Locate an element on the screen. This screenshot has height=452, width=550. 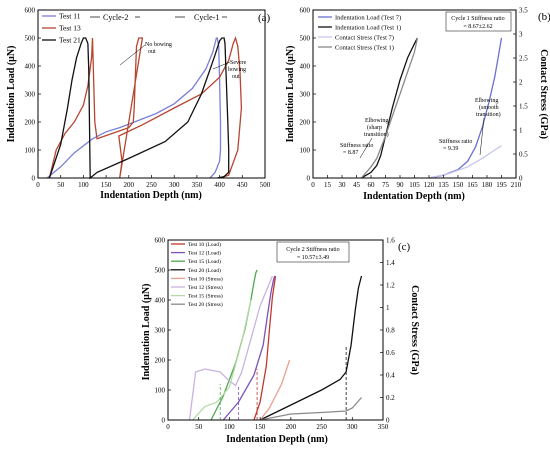
panel-b-series-group is located at coordinates (431, 108).